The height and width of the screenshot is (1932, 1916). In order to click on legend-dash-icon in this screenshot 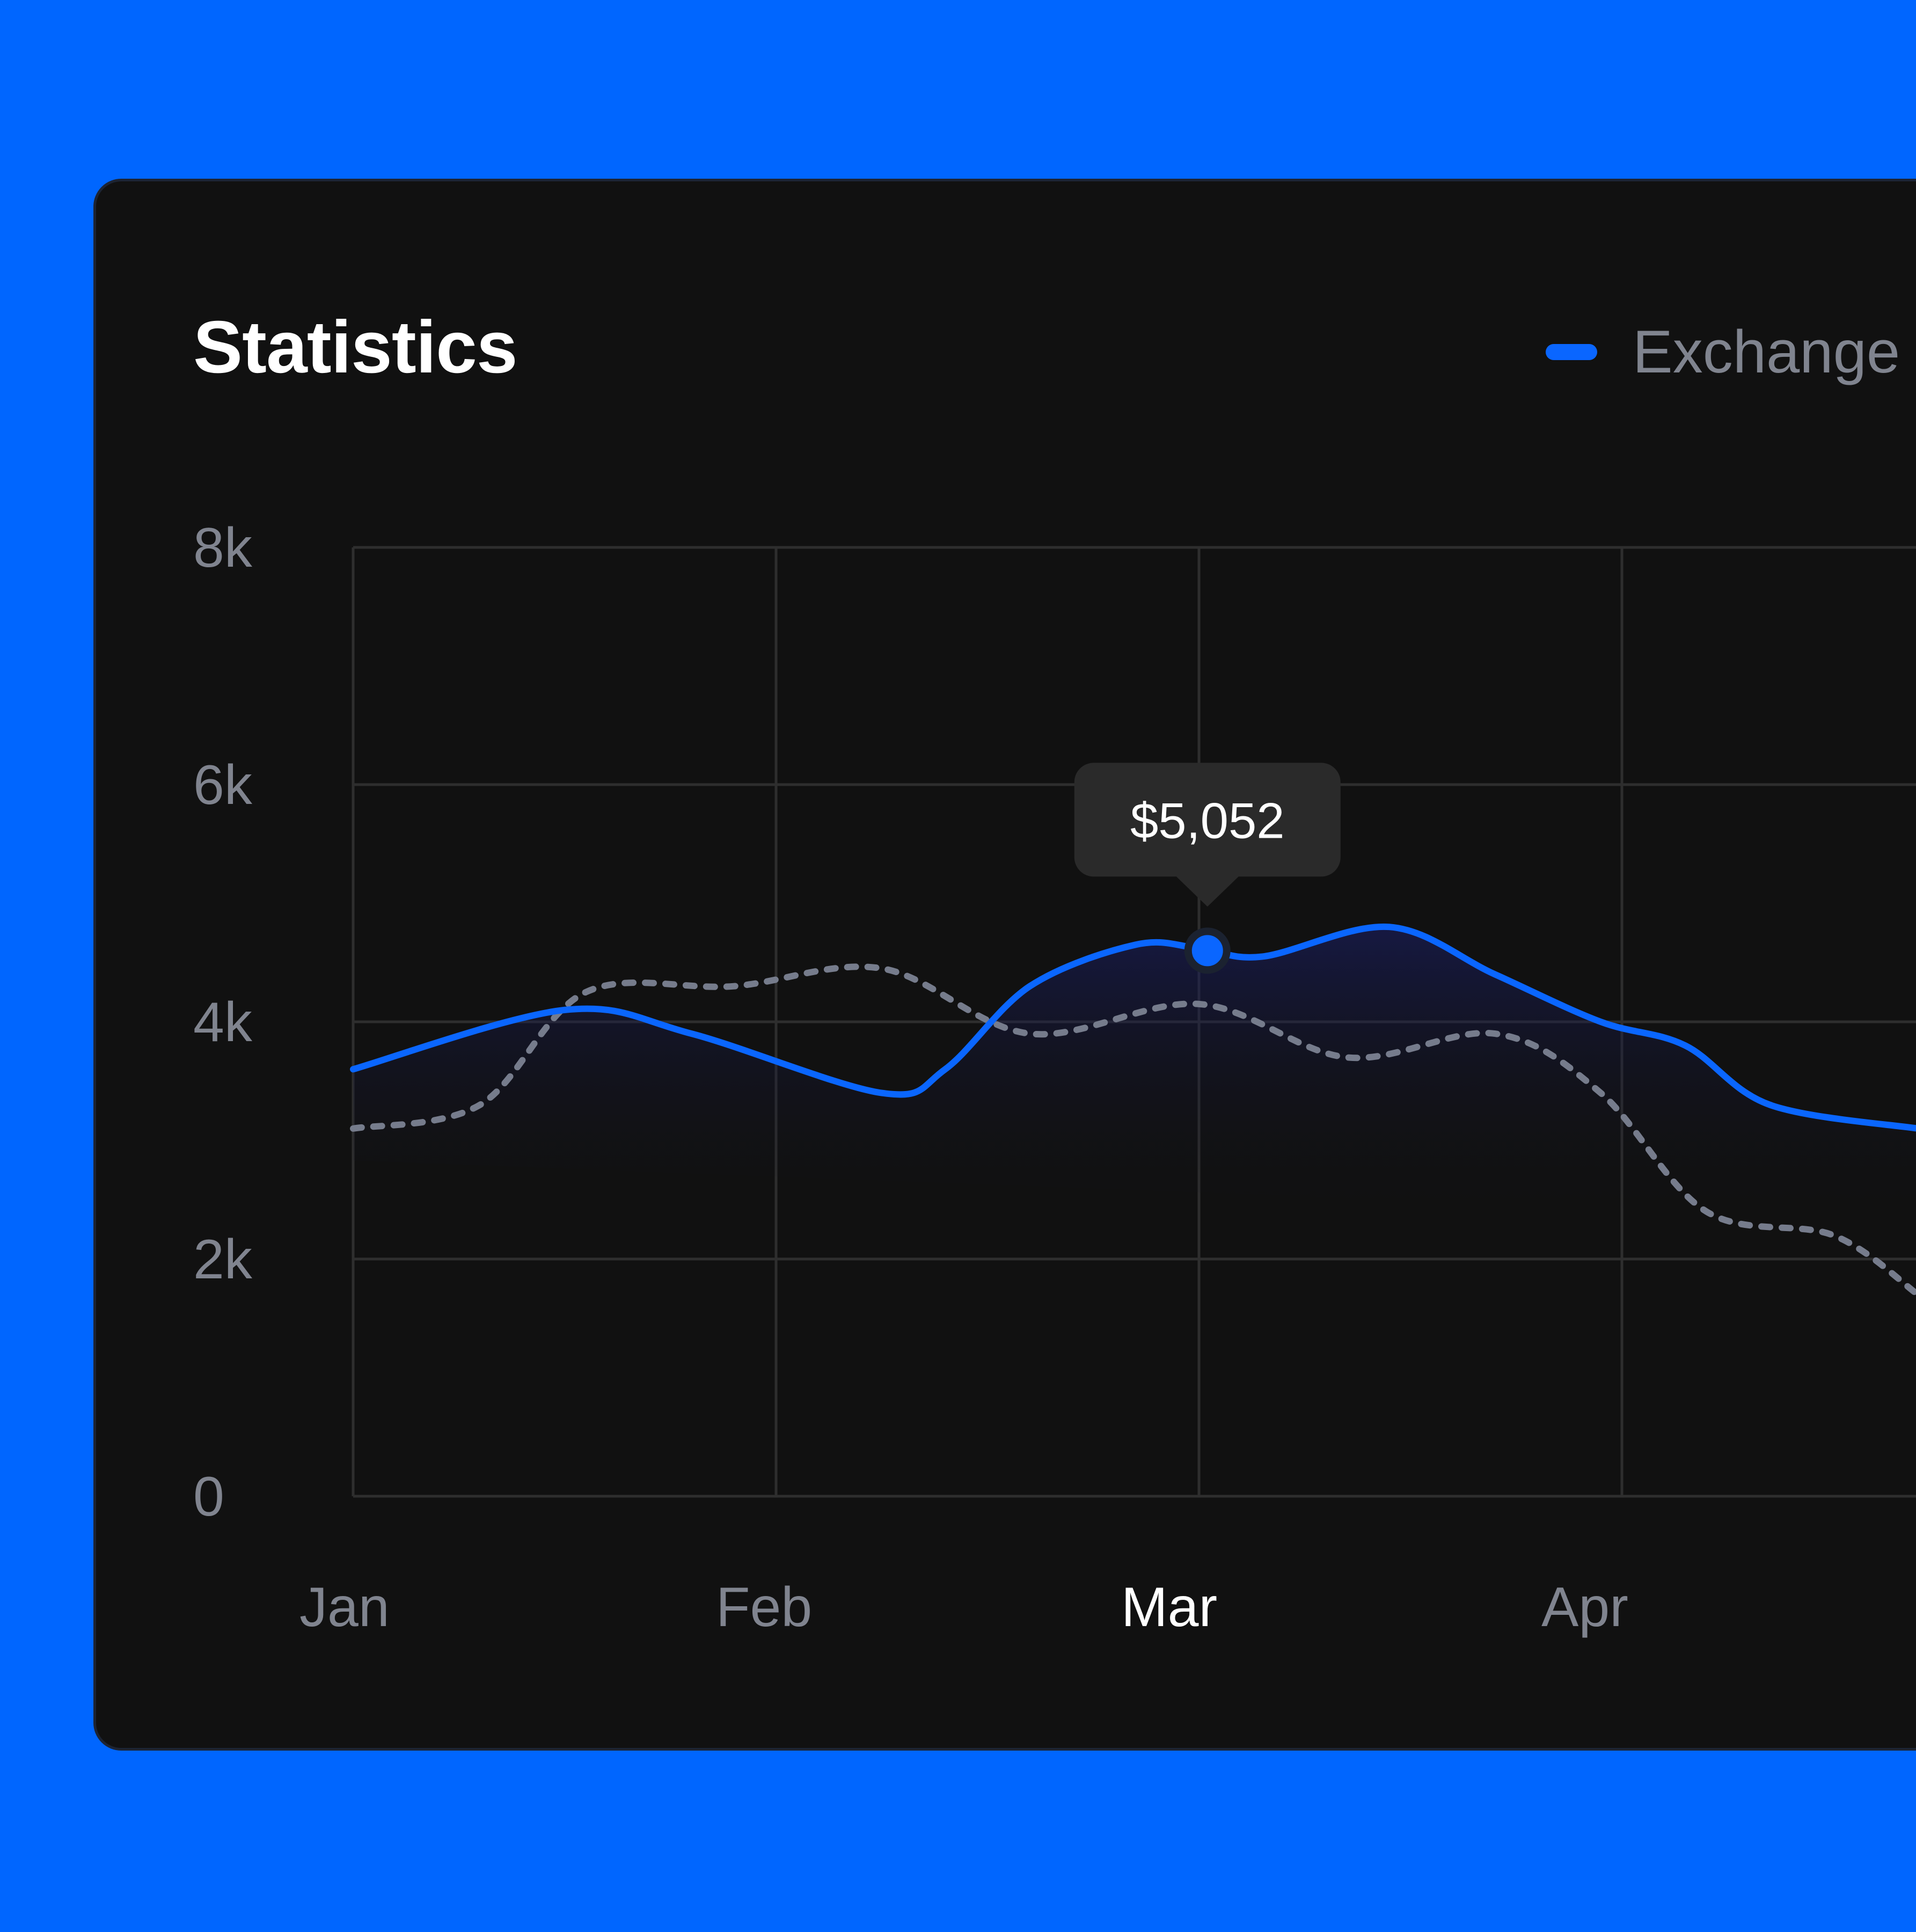, I will do `click(1571, 352)`.